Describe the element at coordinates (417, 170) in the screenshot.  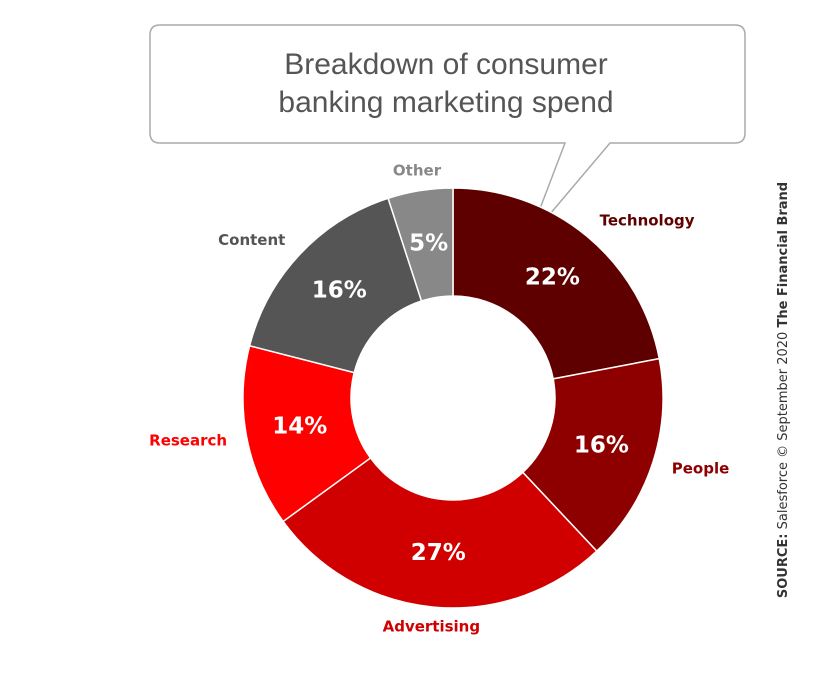
I see `category-label: Other` at that location.